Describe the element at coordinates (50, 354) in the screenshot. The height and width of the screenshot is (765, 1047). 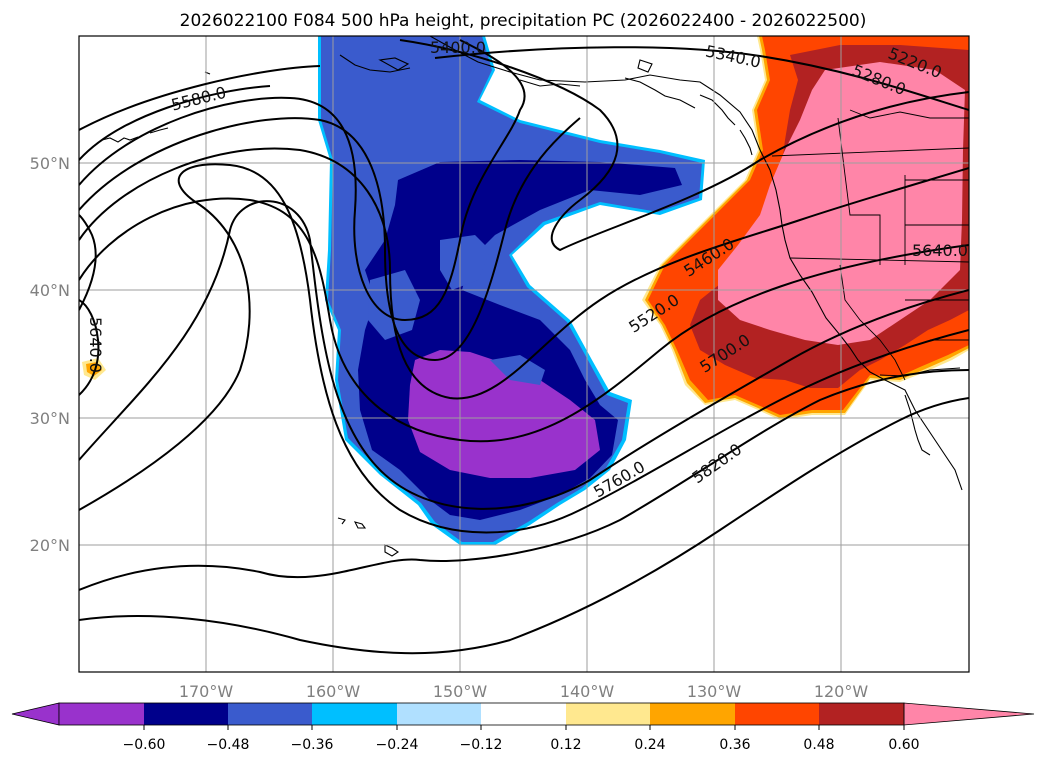
I see `latitude-labels: 50°N 40°N 30°N 20°N` at that location.